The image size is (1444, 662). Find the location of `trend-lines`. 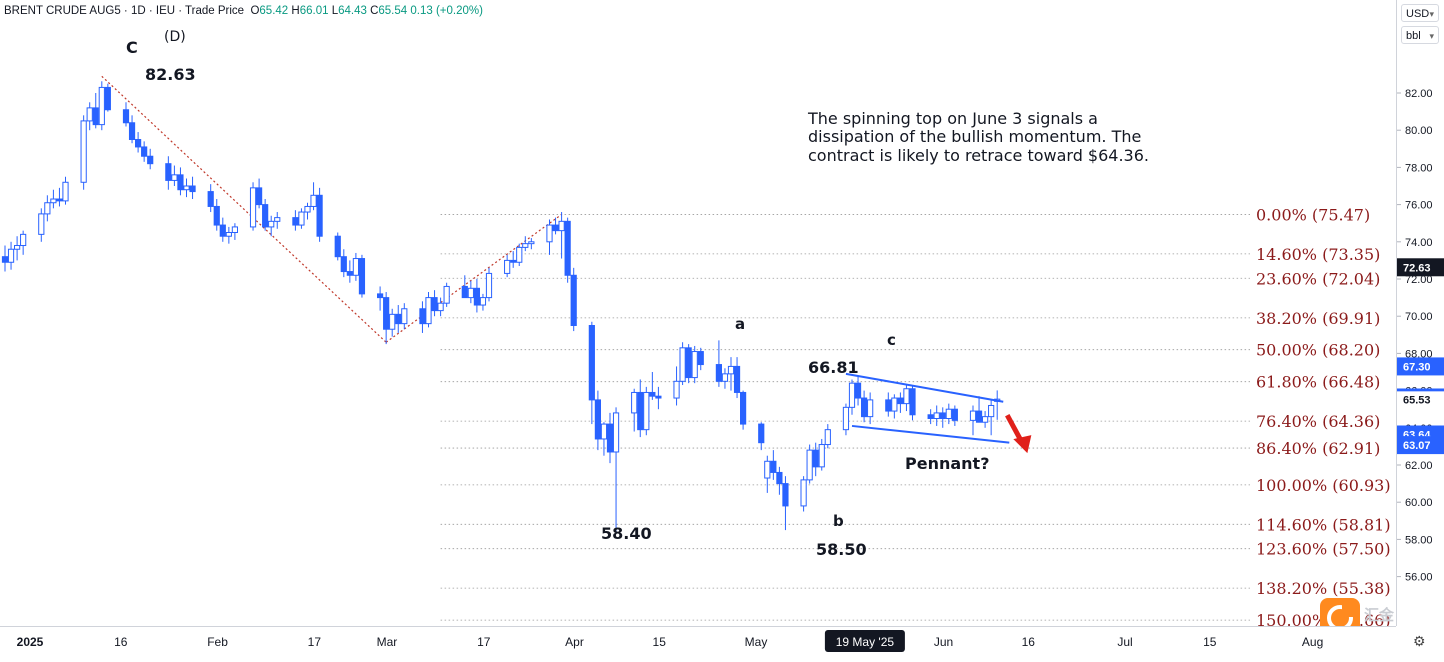

trend-lines is located at coordinates (331, 209).